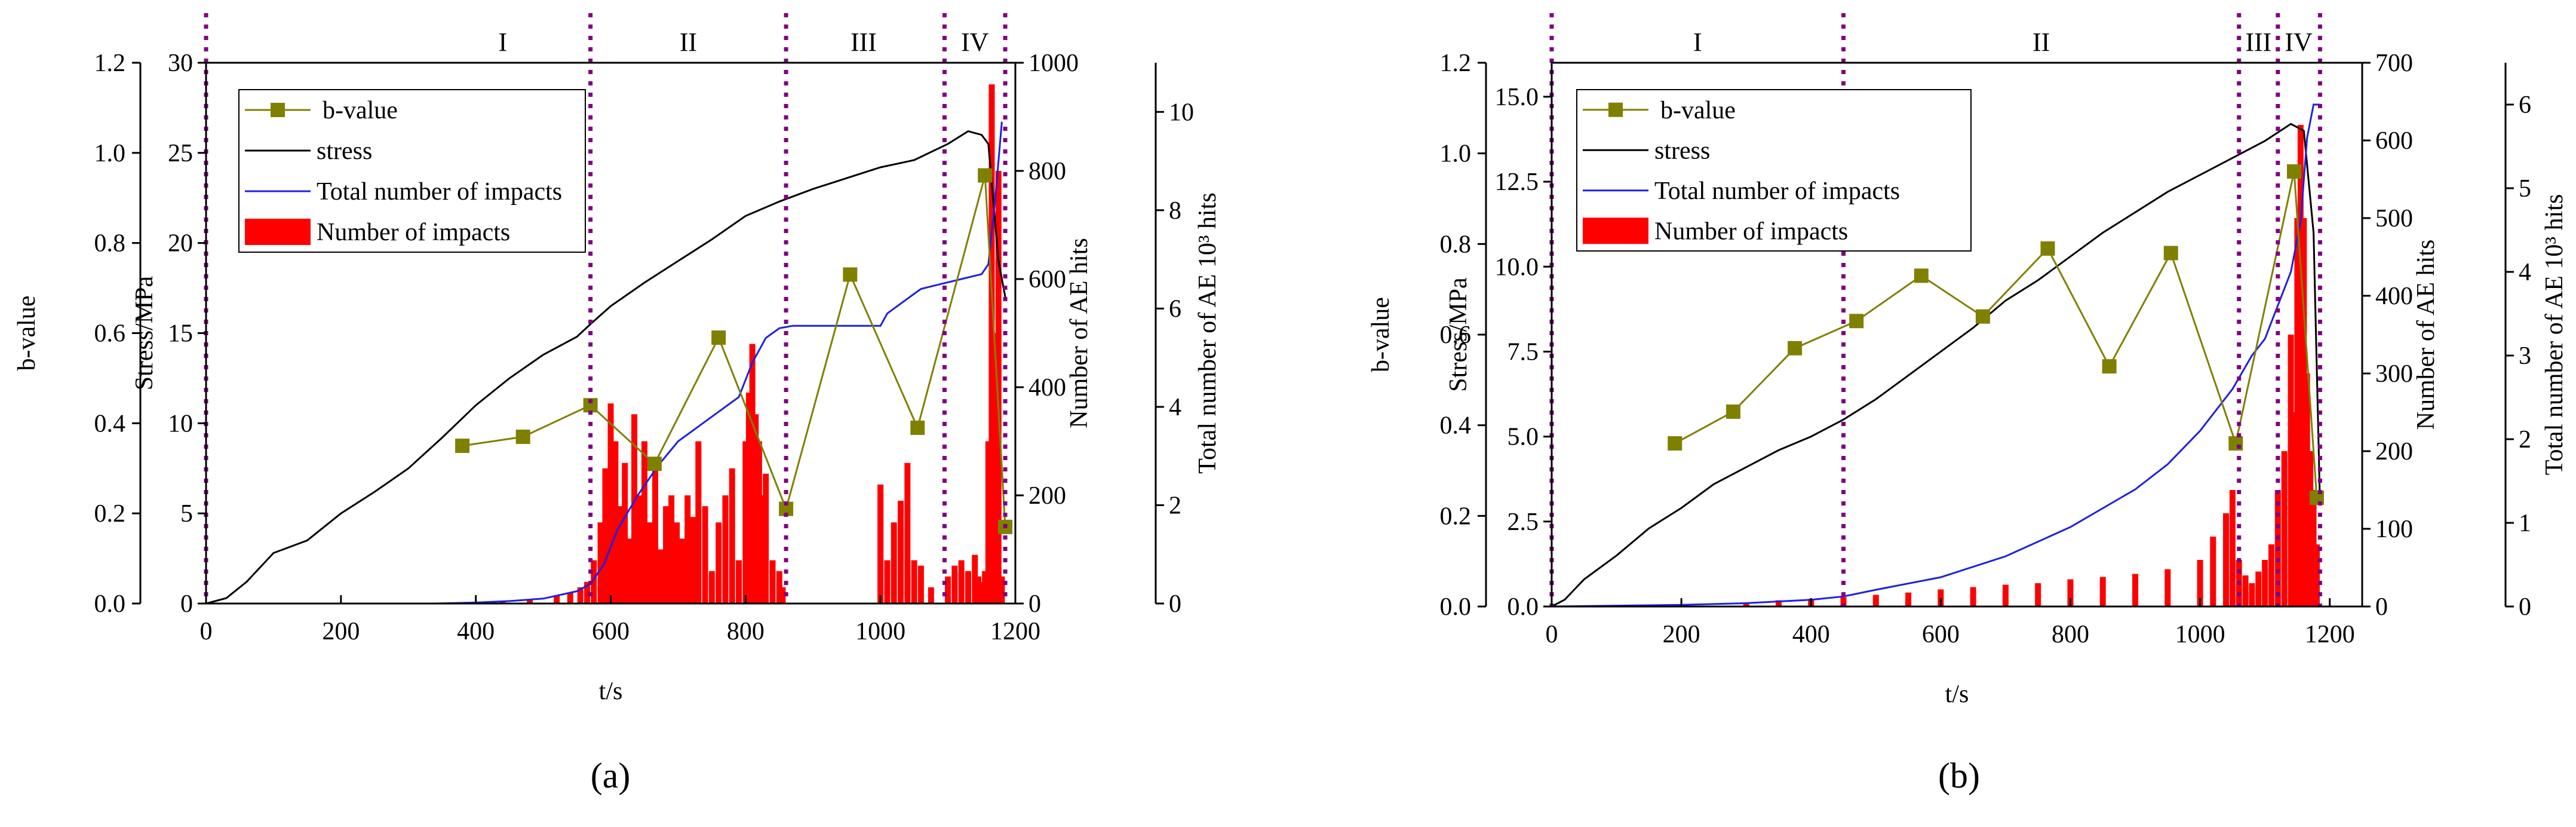 The image size is (2576, 827). Describe the element at coordinates (1517, 182) in the screenshot. I see `stress-axis-tick-label: 12.5` at that location.